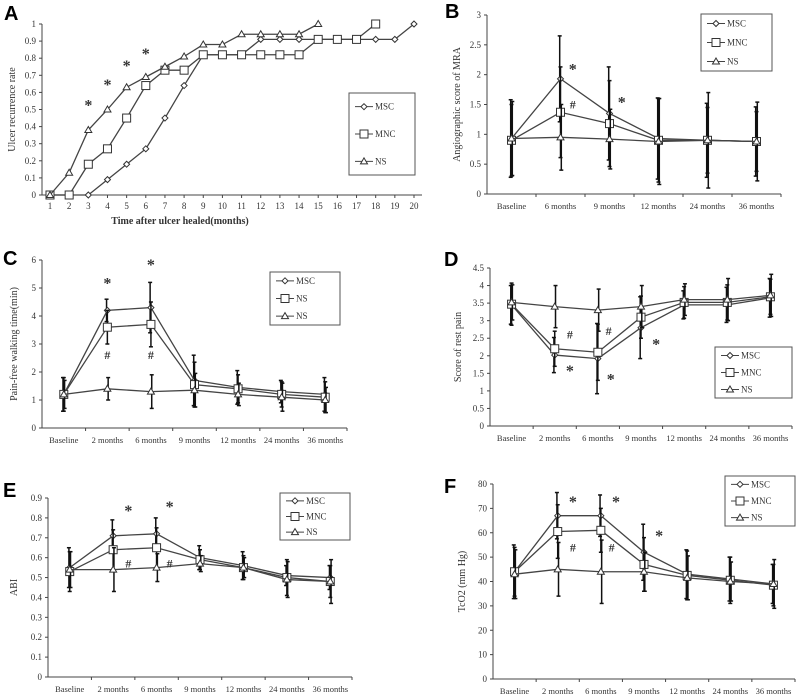 Image resolution: width=800 pixels, height=698 pixels. What do you see at coordinates (573, 547) in the screenshot?
I see `significance-hash: #` at bounding box center [573, 547].